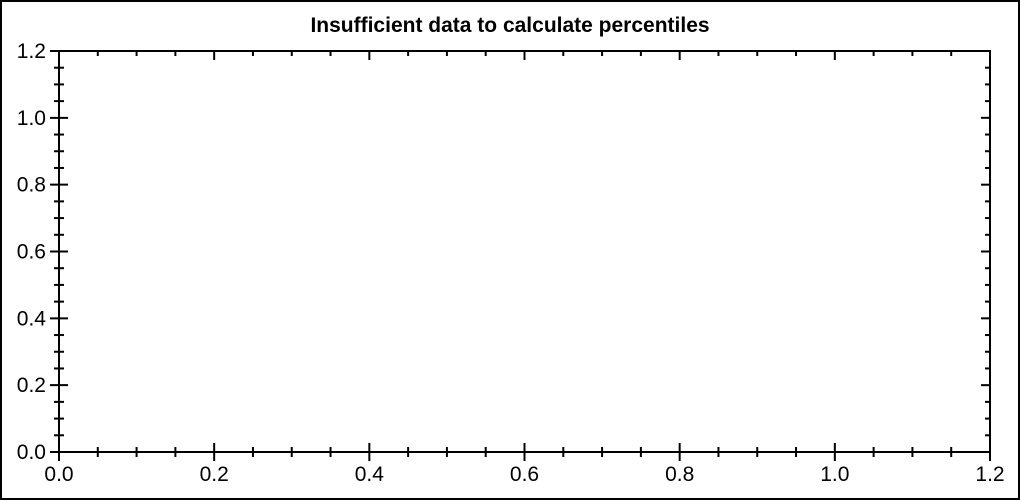  I want to click on x-tick-label: 0.6, so click(524, 474).